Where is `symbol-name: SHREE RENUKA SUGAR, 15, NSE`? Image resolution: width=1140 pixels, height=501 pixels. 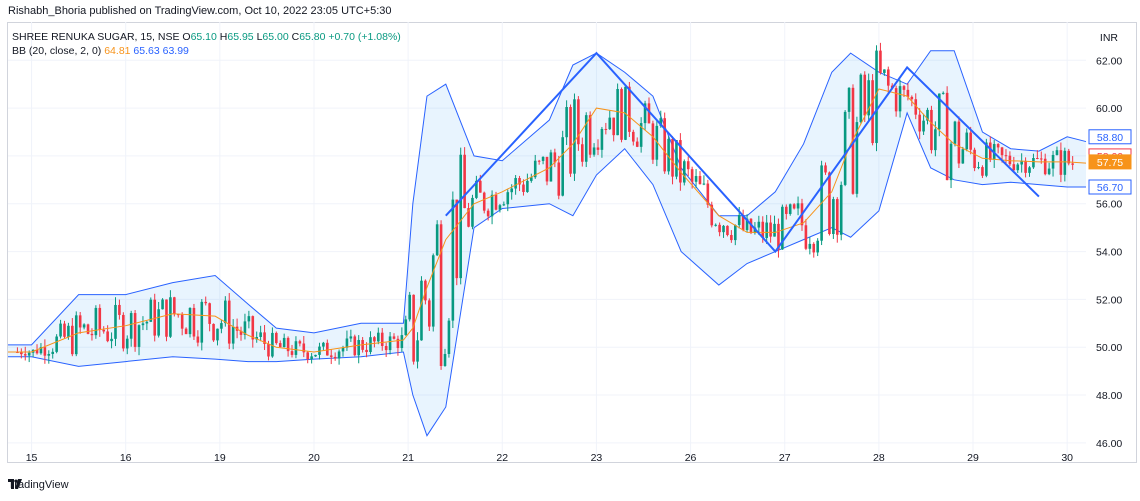
symbol-name: SHREE RENUKA SUGAR, 15, NSE is located at coordinates (96, 37).